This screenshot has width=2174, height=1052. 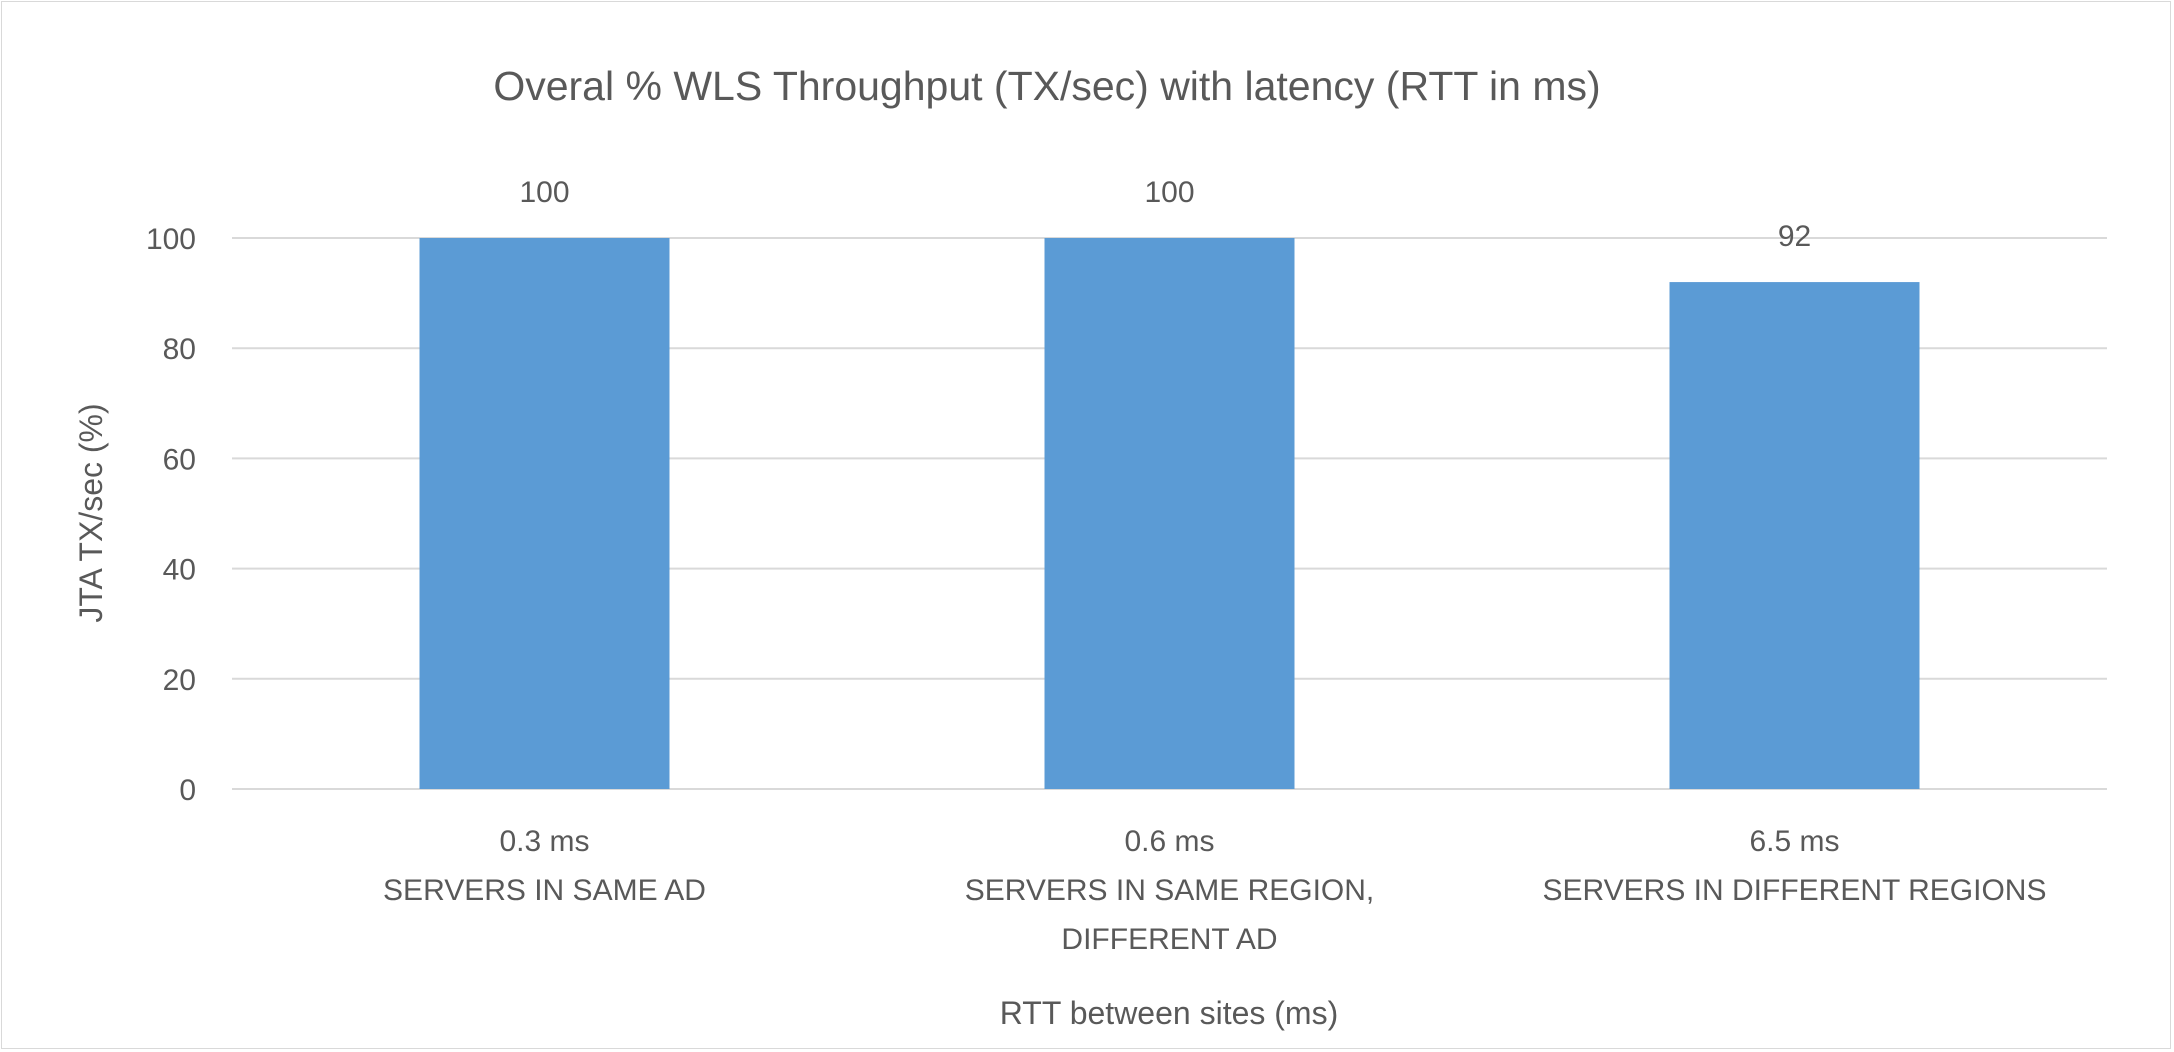 What do you see at coordinates (1795, 890) in the screenshot?
I see `x-tick-label: SERVERS IN DIFFERENT REGIONS` at bounding box center [1795, 890].